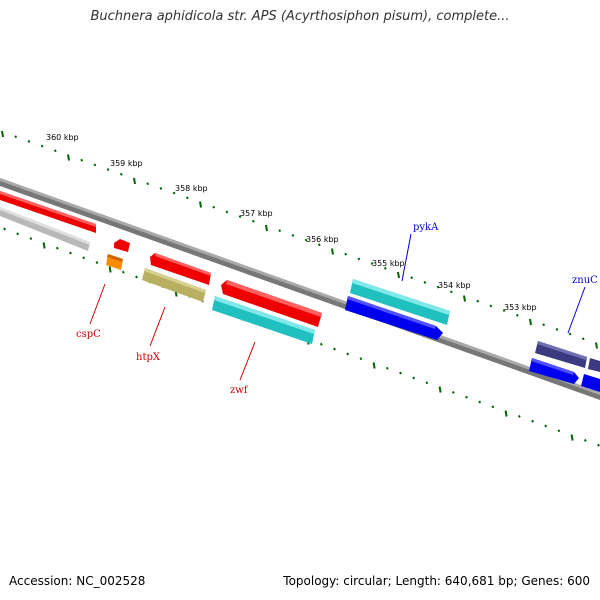 The height and width of the screenshot is (600, 600). Describe the element at coordinates (77, 581) in the screenshot. I see `accession-text: Accession: NC_002528` at that location.